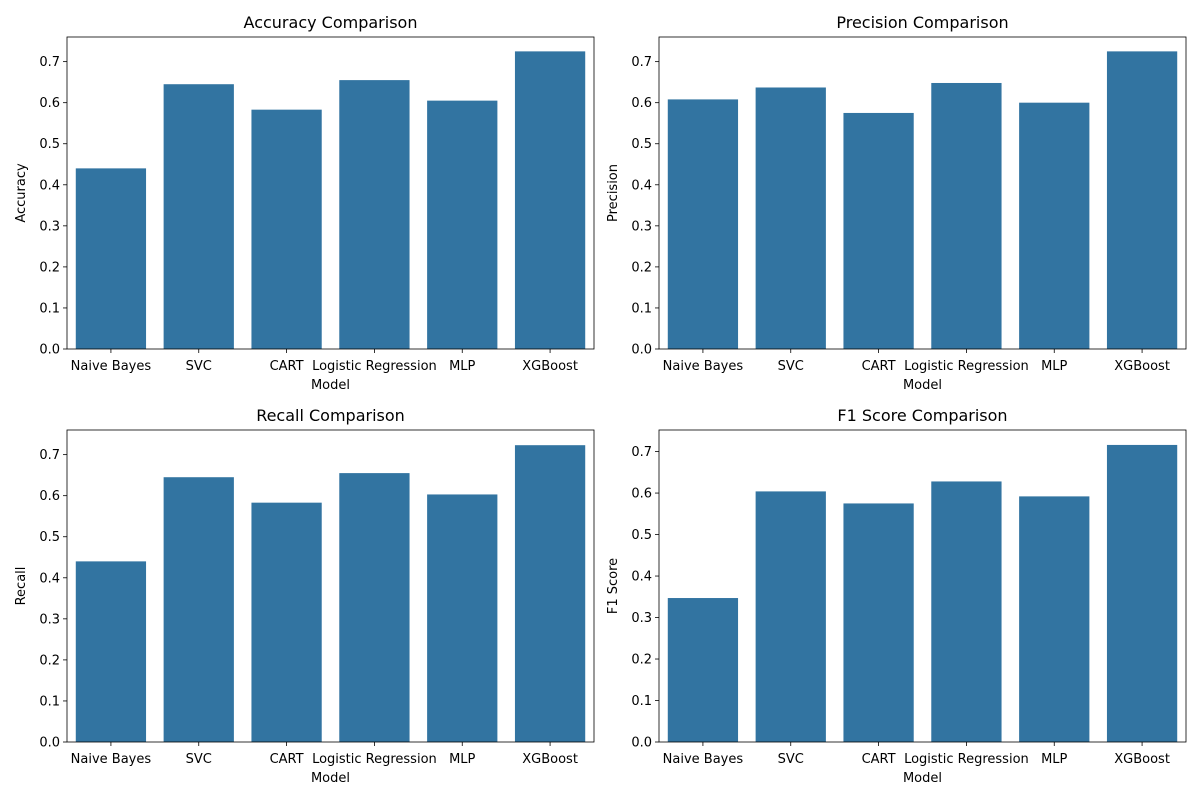  I want to click on chart-title: F1 Score Comparison, so click(922, 415).